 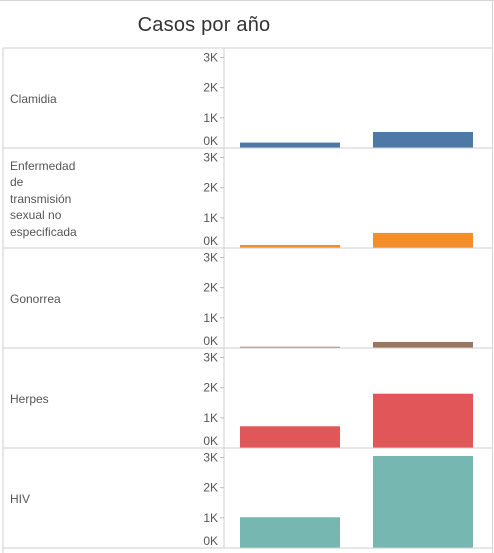 I want to click on category-label: Herpes, so click(x=50, y=399).